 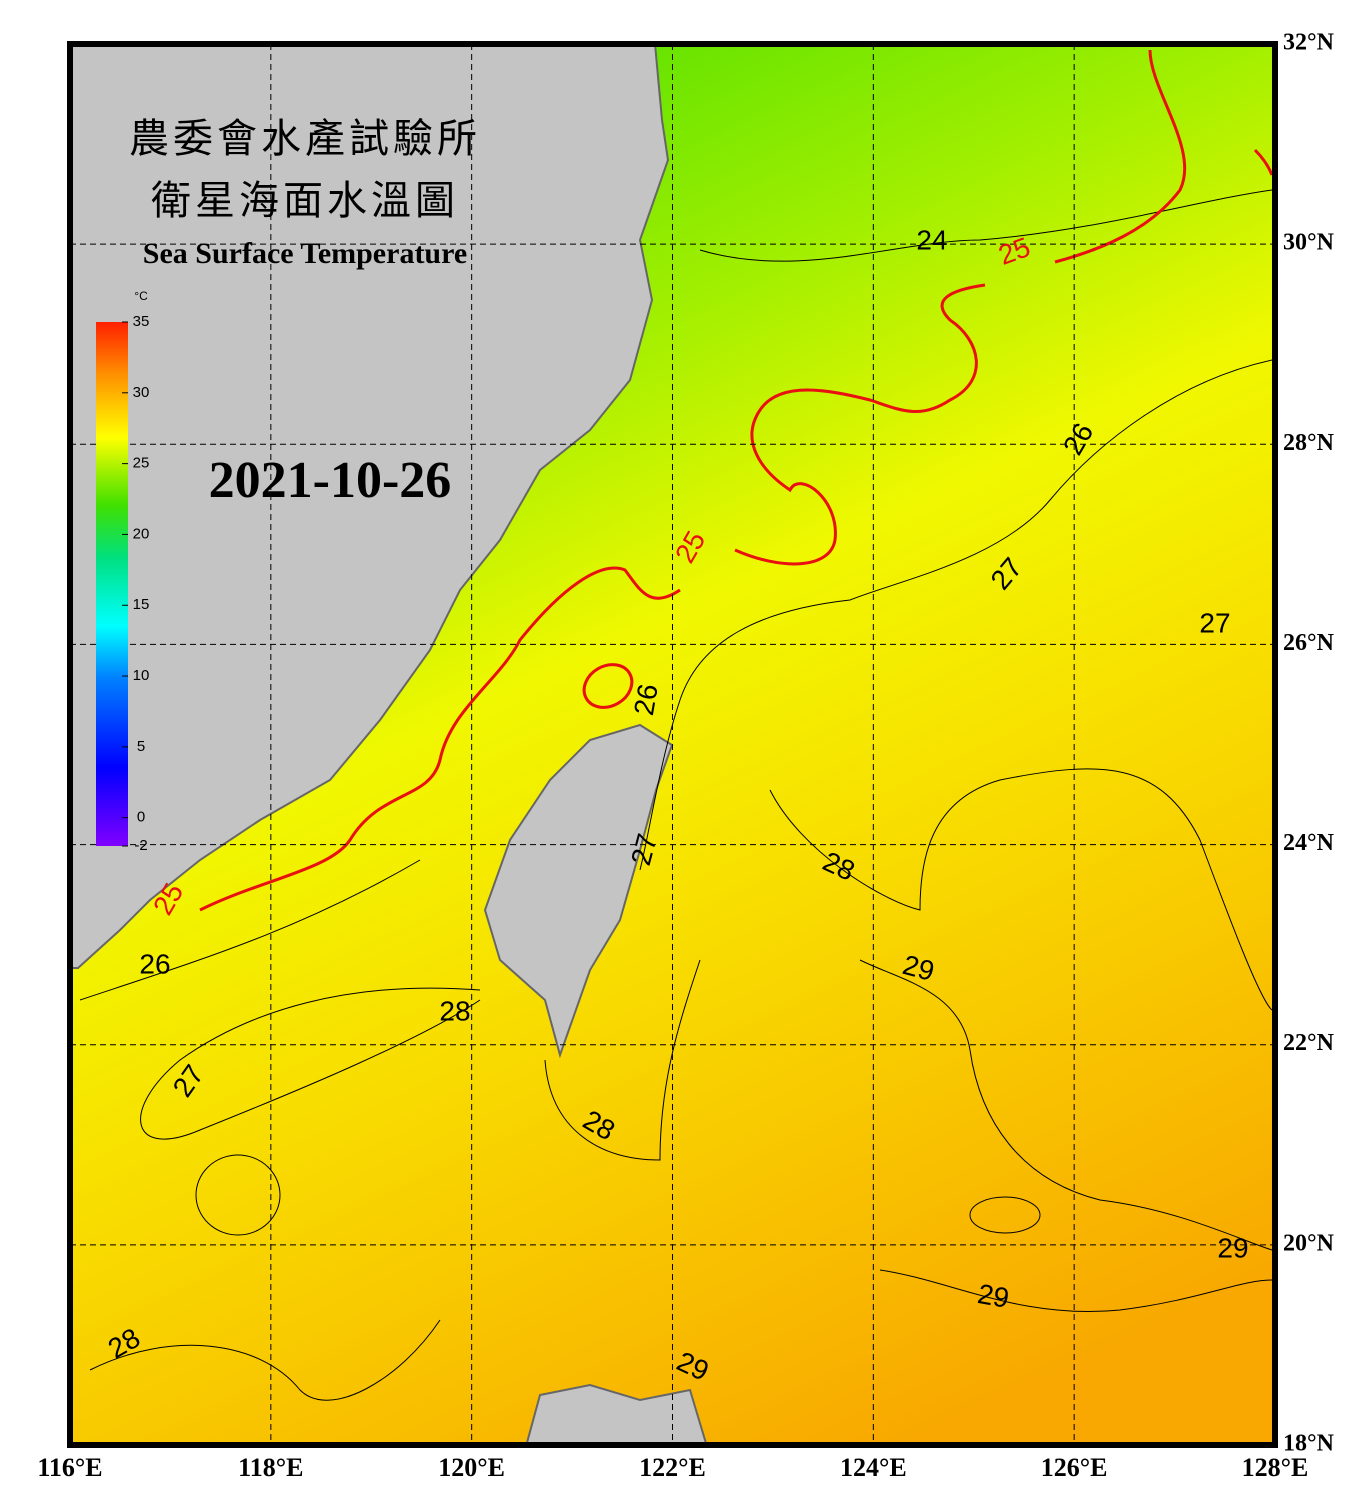 I want to click on colorbar-tick-label: 30, so click(x=141, y=392).